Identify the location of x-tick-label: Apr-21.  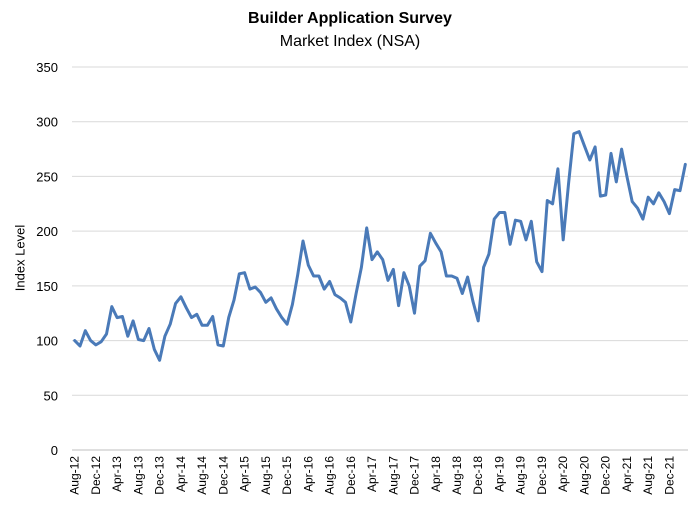
(627, 474).